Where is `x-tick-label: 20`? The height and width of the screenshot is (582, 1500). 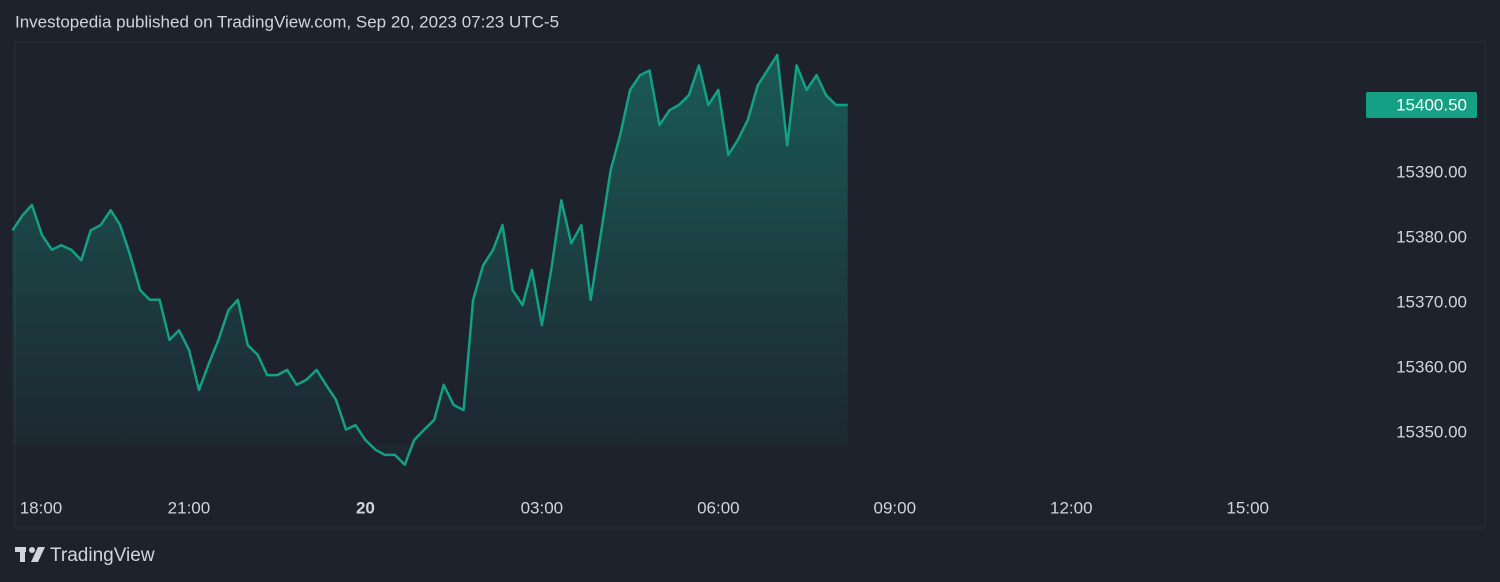
x-tick-label: 20 is located at coordinates (365, 507).